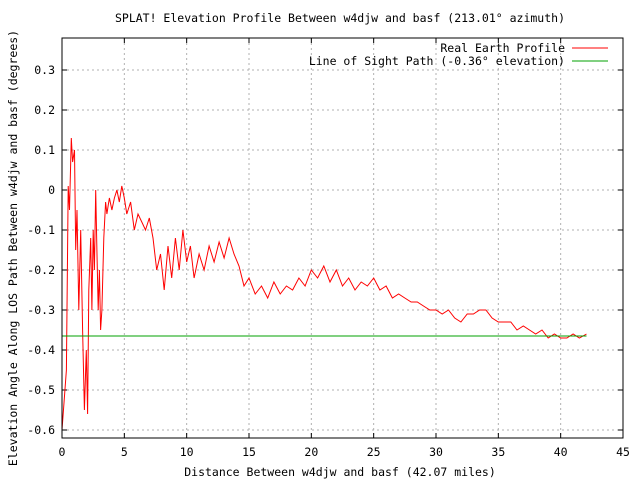  What do you see at coordinates (124, 452) in the screenshot?
I see `x-tick-label: 5` at bounding box center [124, 452].